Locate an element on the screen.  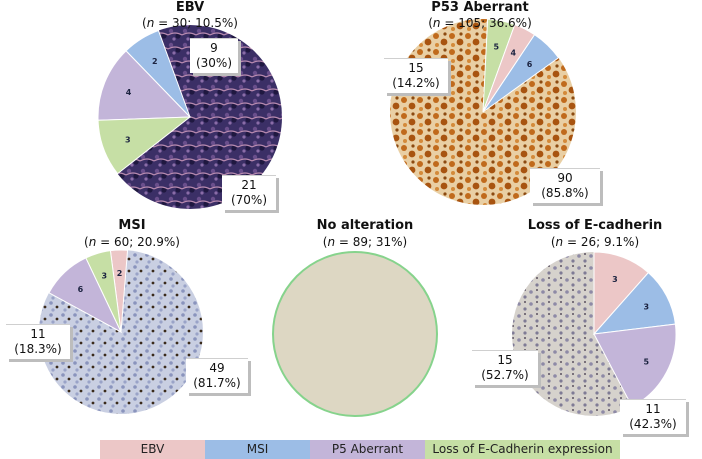
p53-subtitle-rest: = 105; 36.6%) is located at coordinates (486, 23).